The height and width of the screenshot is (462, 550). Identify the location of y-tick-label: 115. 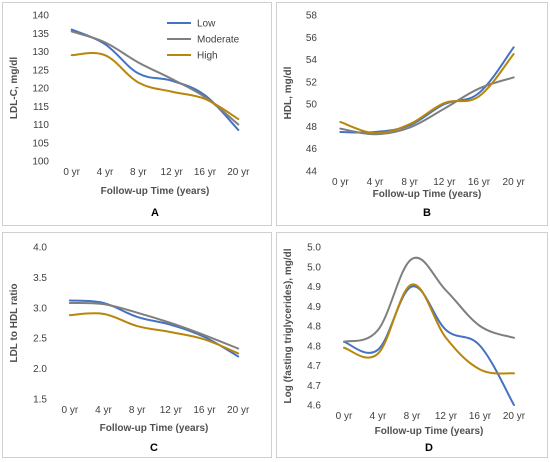
(41, 107).